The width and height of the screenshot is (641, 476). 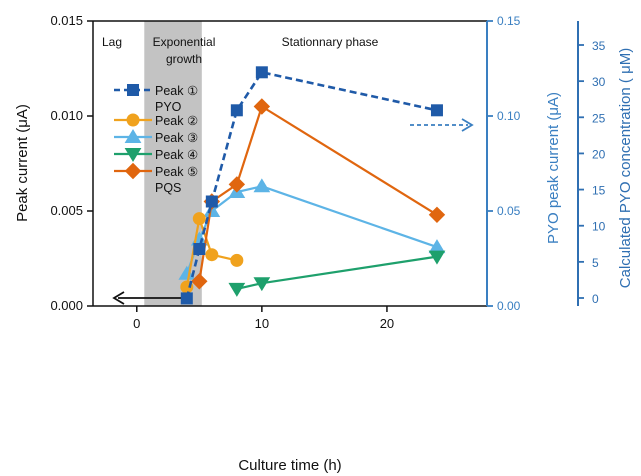 What do you see at coordinates (262, 323) in the screenshot?
I see `x-tick-label: 10` at bounding box center [262, 323].